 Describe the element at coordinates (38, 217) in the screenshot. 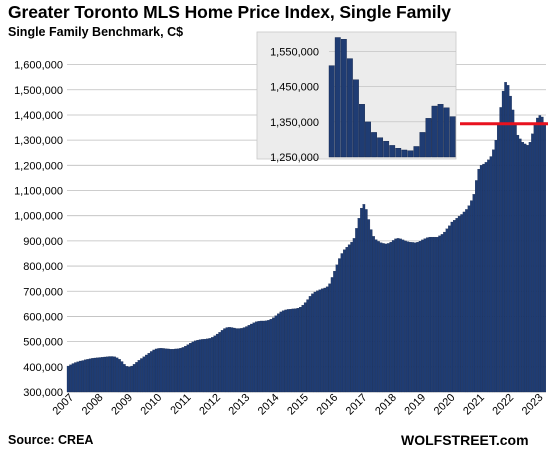

I see `main-y-tick-label: 1,000,000` at that location.